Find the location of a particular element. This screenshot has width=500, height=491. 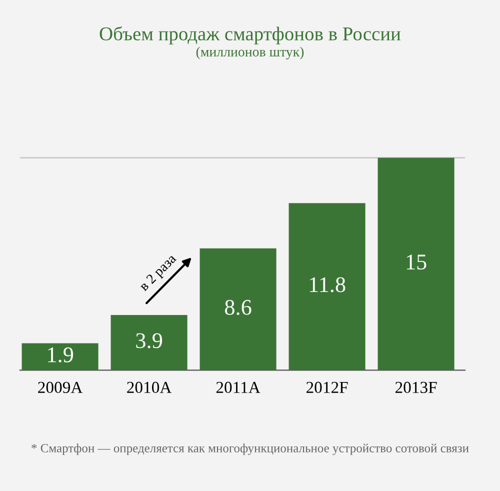

data-label: 15 is located at coordinates (416, 262).